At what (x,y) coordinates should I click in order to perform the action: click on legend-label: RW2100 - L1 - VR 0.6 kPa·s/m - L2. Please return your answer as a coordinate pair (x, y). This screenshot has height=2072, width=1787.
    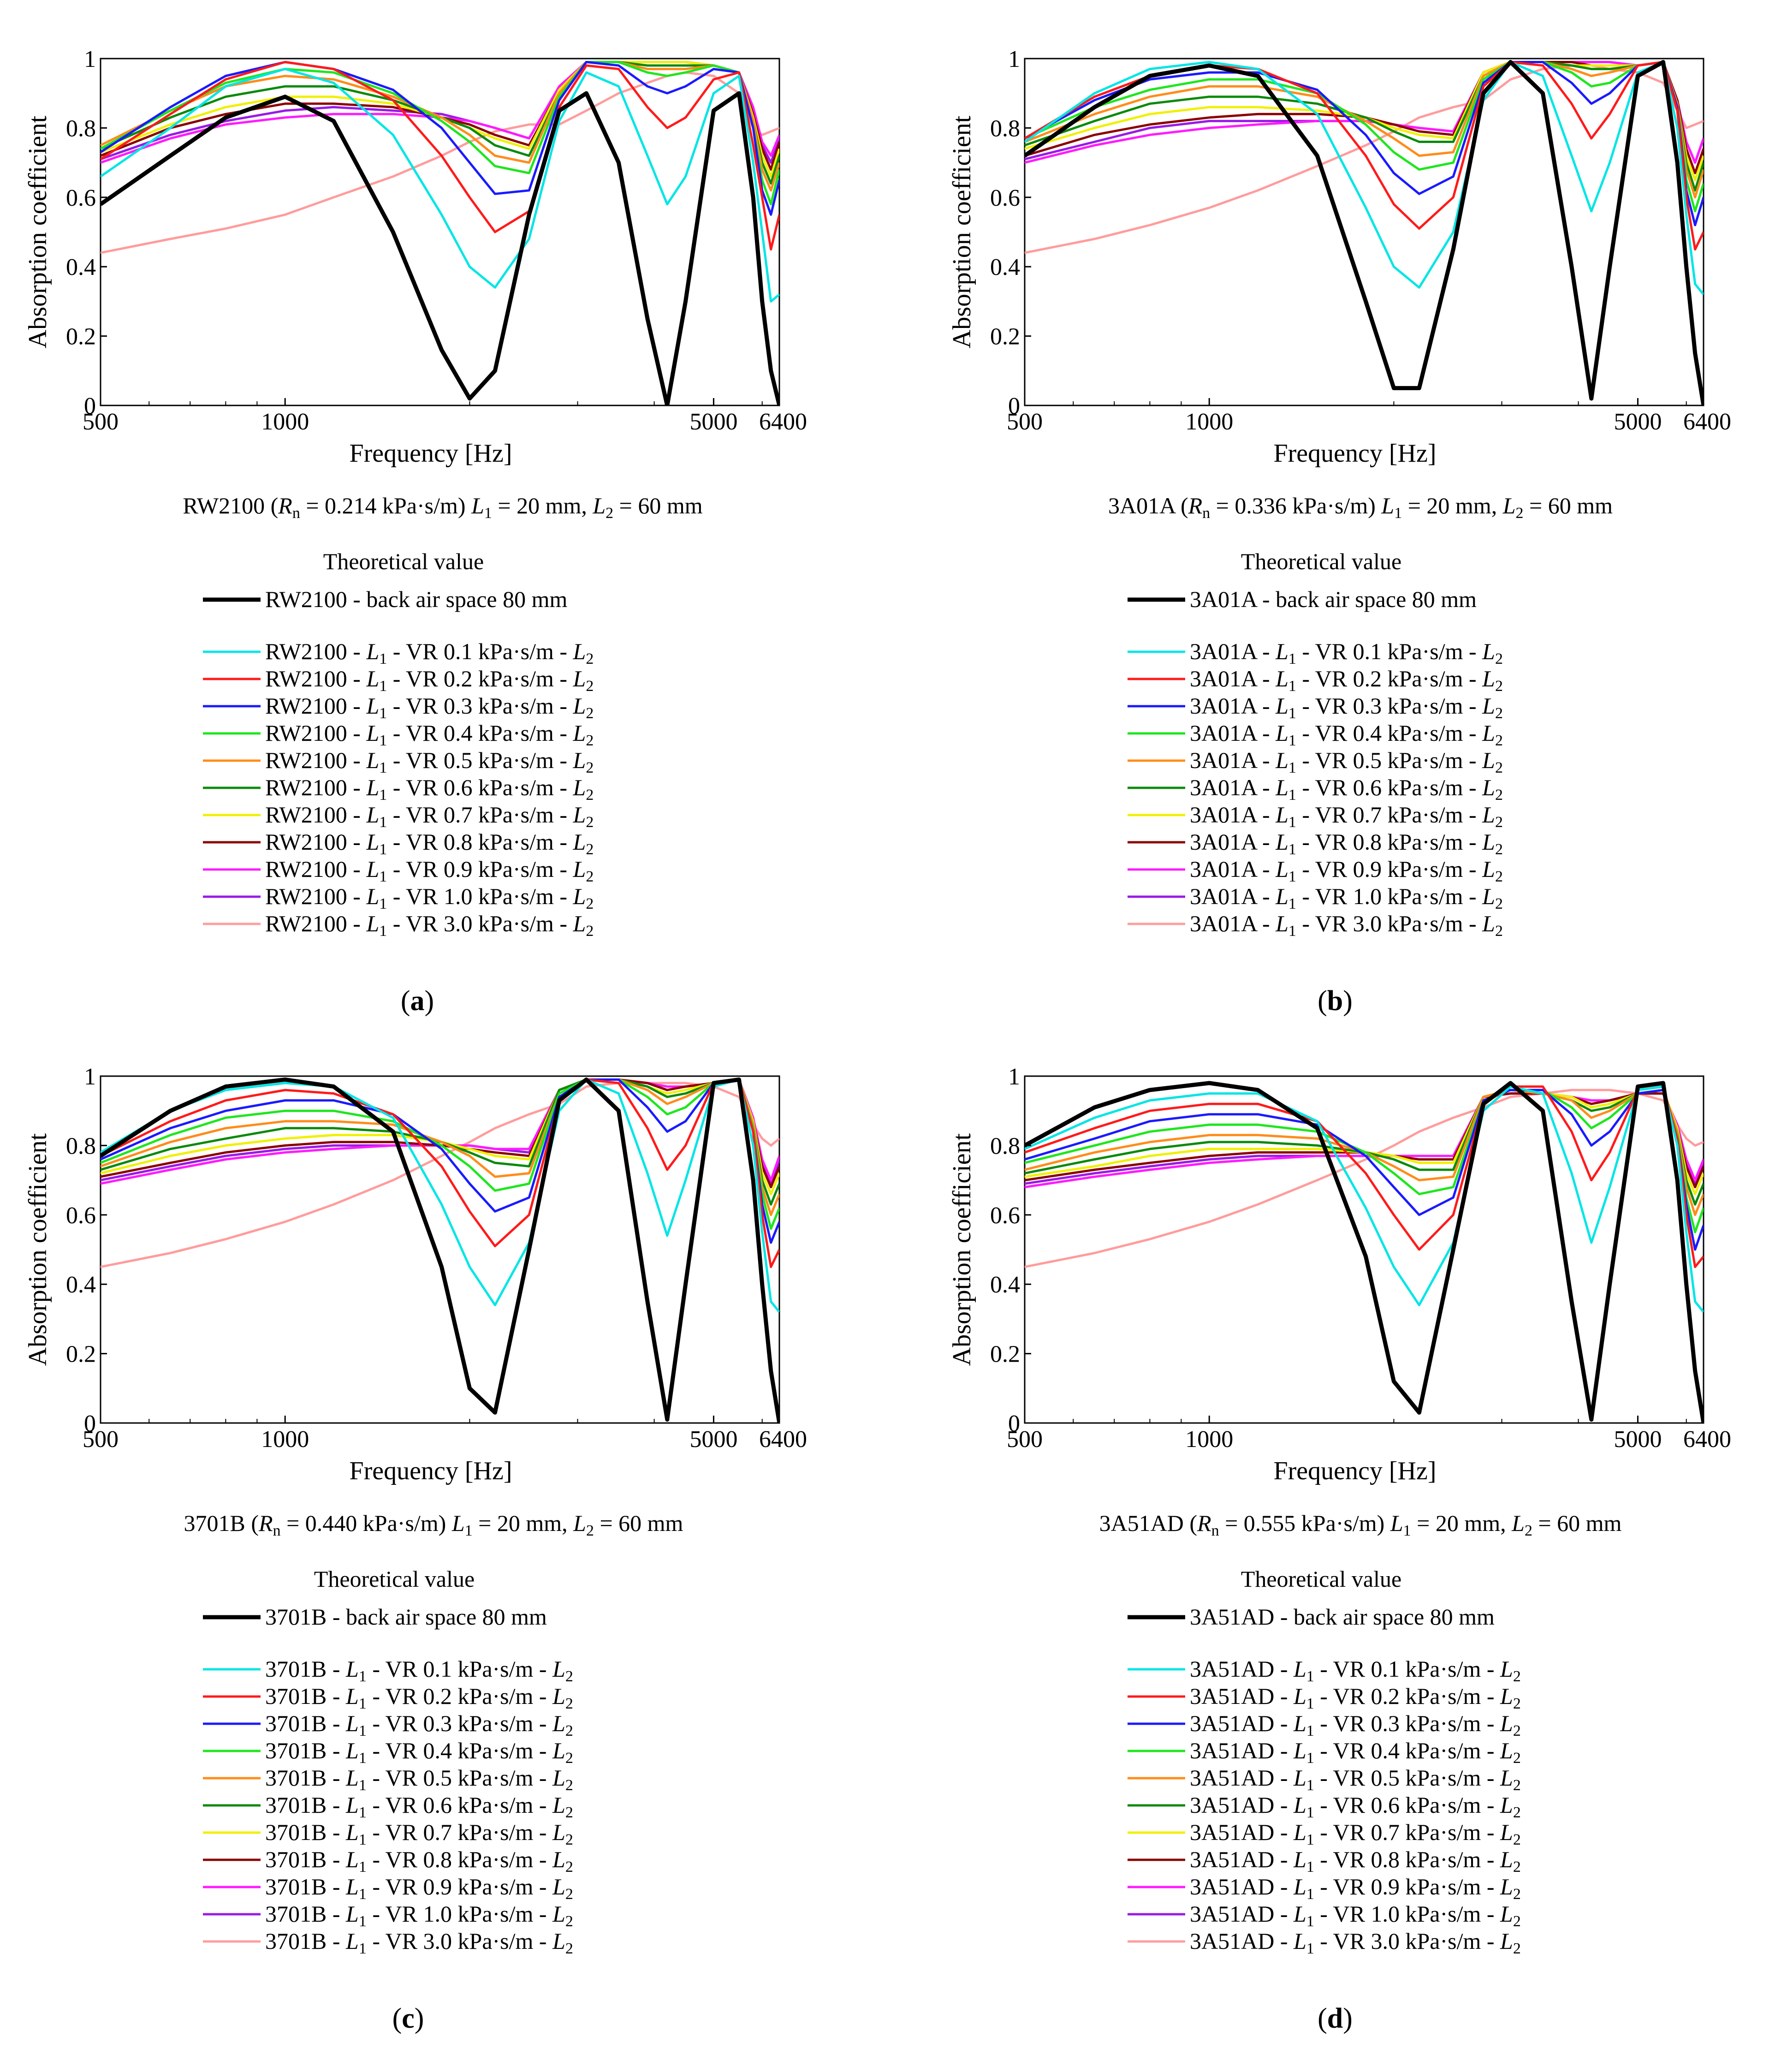
    Looking at the image, I should click on (429, 789).